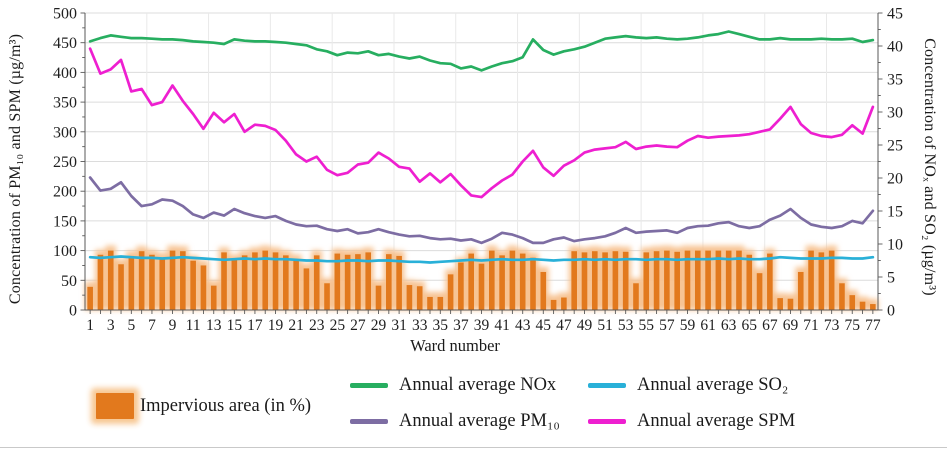  I want to click on y-left-tick-label: 150, so click(65, 221).